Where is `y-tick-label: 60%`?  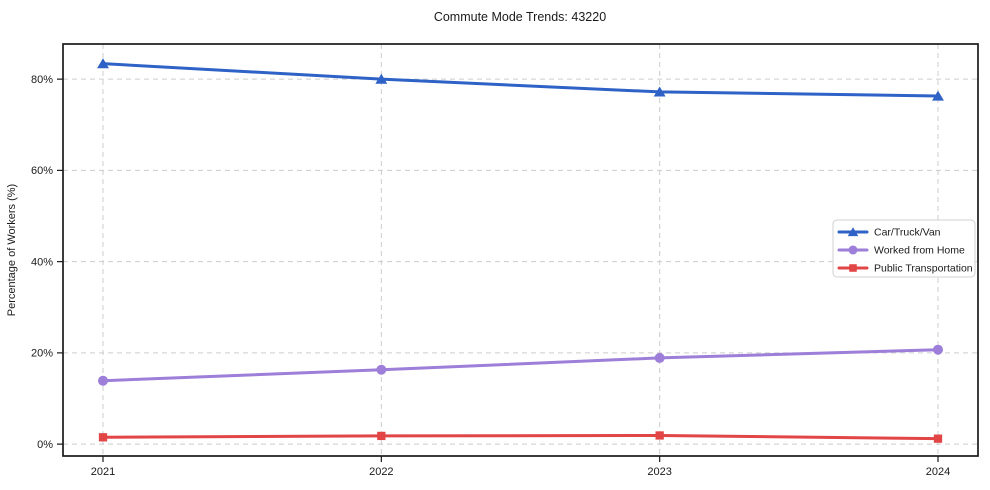
y-tick-label: 60% is located at coordinates (42, 171).